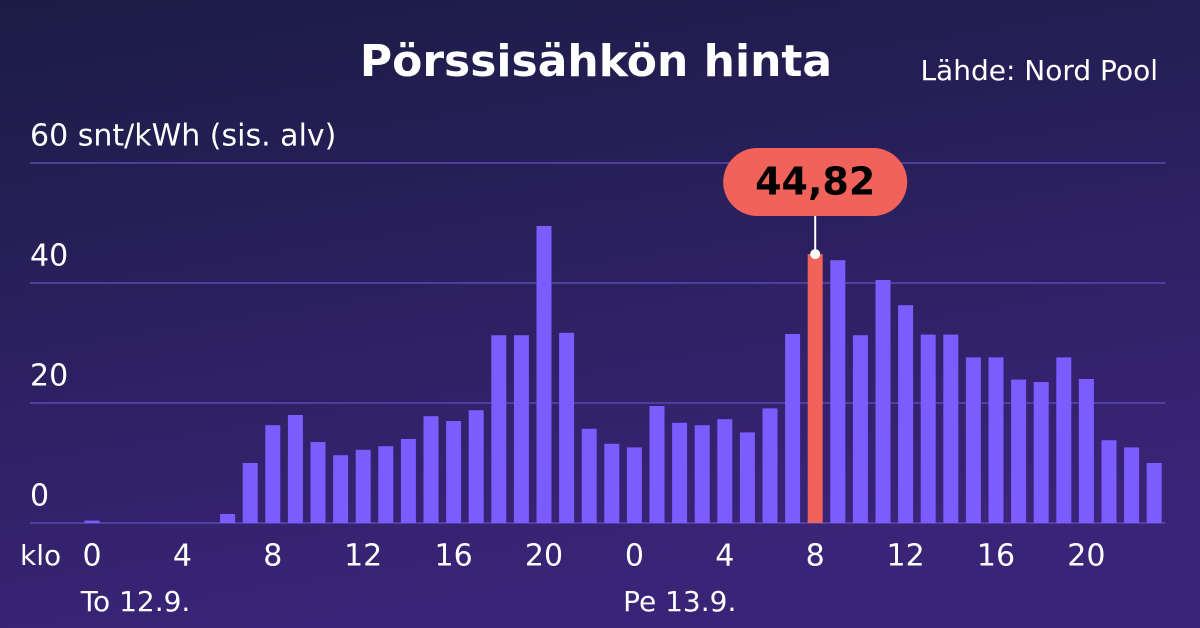 This screenshot has width=1200, height=628. What do you see at coordinates (1039, 70) in the screenshot?
I see `source: Lähde: Nord Pool` at bounding box center [1039, 70].